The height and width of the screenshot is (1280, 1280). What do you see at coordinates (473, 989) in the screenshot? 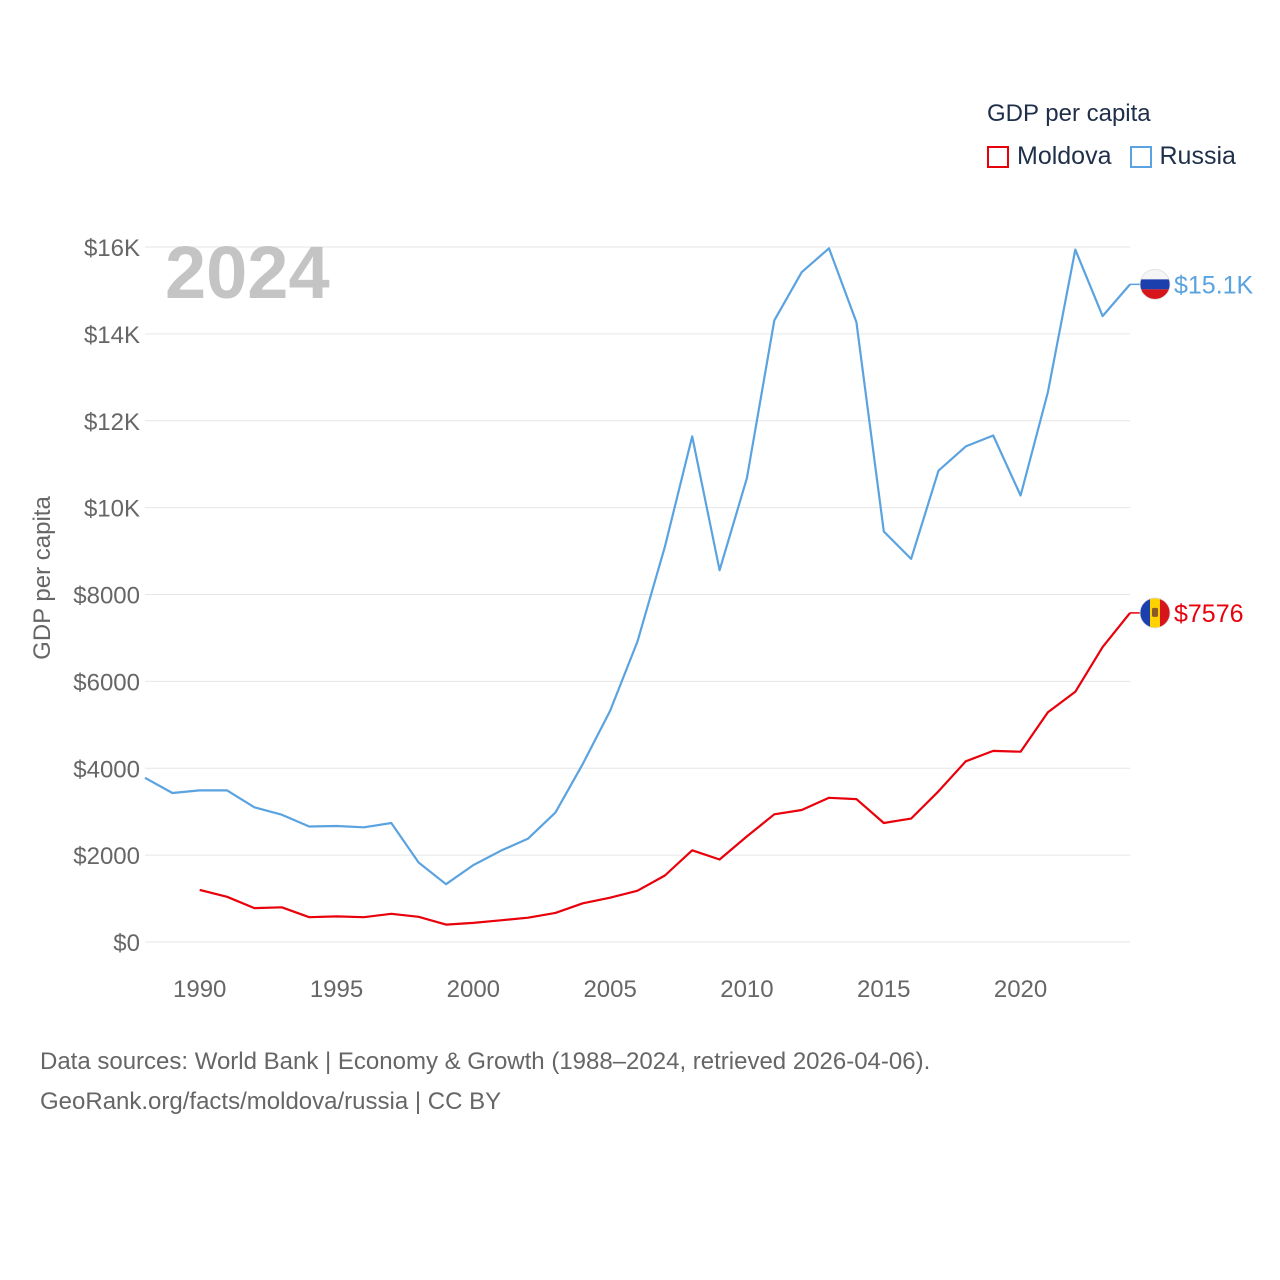
I see `x-tick-label-2000: 2000` at bounding box center [473, 989].